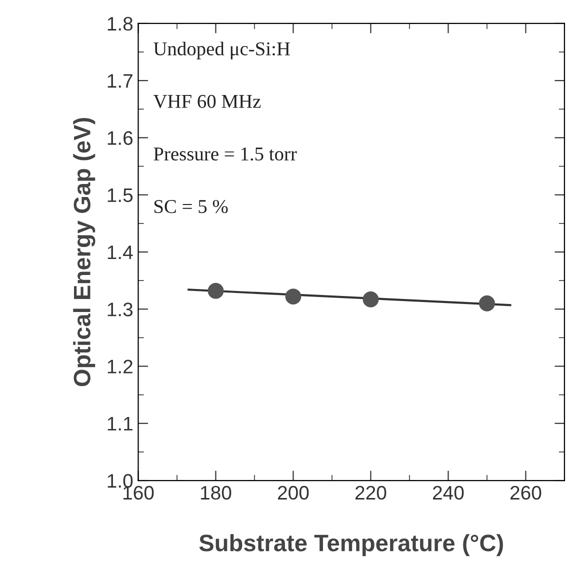  I want to click on y-tick-label: 1.2, so click(120, 367).